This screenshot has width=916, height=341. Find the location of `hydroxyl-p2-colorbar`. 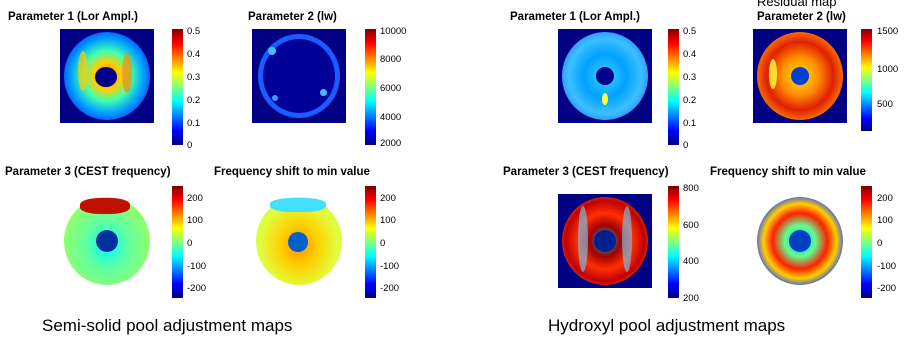

hydroxyl-p2-colorbar is located at coordinates (866, 80).